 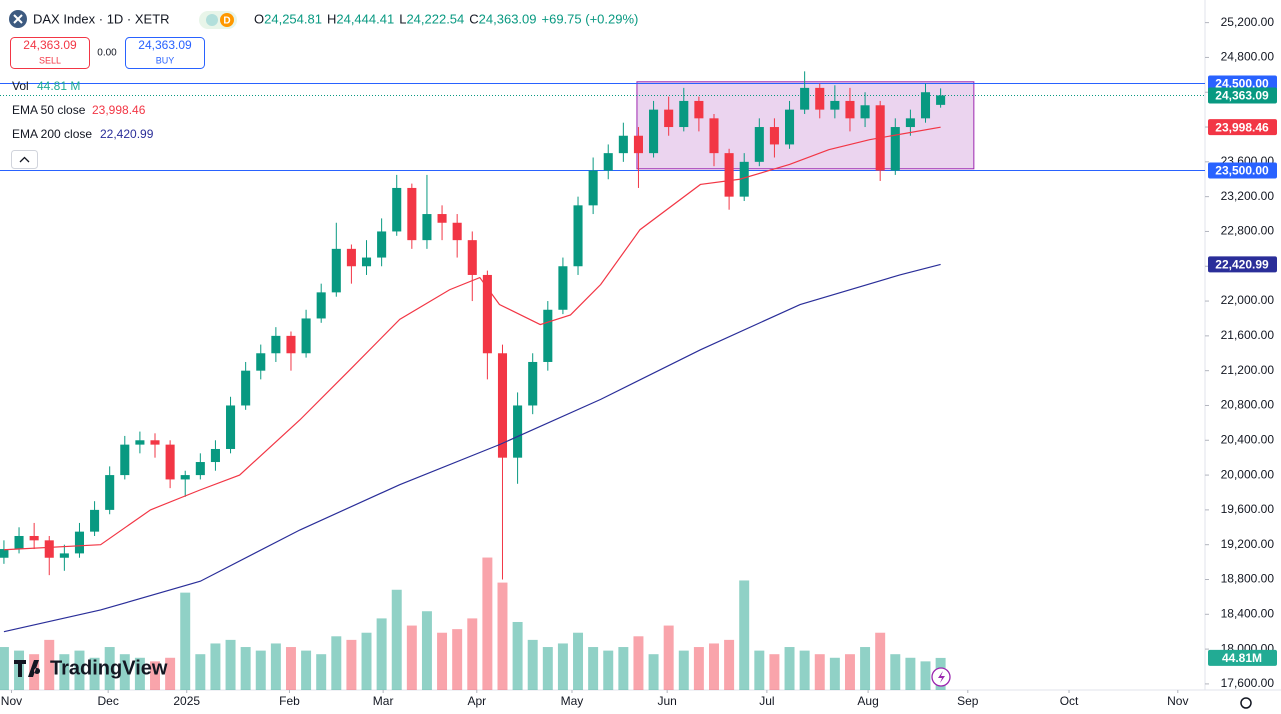 I want to click on sell-label: SELL, so click(x=50, y=60).